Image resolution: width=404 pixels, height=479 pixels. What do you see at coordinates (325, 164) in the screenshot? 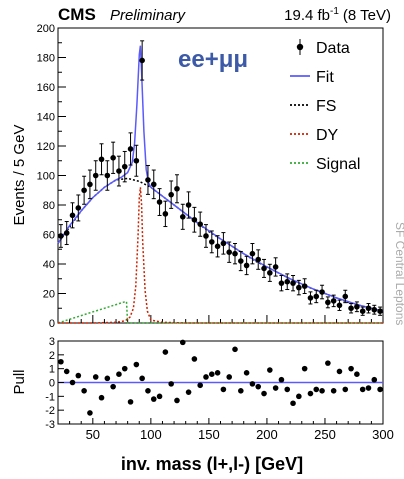
I see `legend-item-signal: Signal` at bounding box center [325, 164].